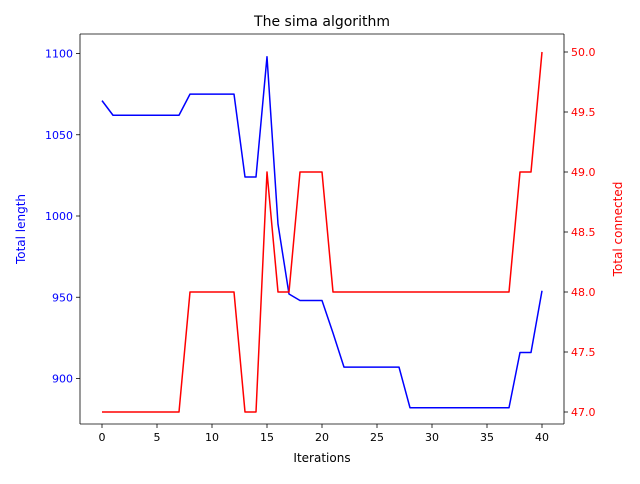 This screenshot has width=640, height=484. What do you see at coordinates (583, 352) in the screenshot?
I see `right-y-tick-label: 47.5` at bounding box center [583, 352].